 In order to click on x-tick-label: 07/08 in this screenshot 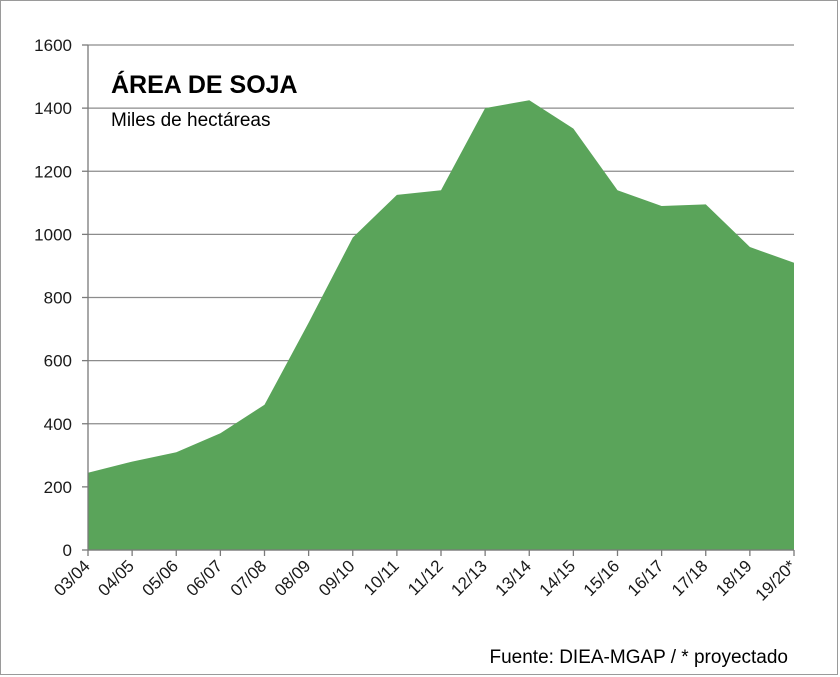, I will do `click(249, 578)`.